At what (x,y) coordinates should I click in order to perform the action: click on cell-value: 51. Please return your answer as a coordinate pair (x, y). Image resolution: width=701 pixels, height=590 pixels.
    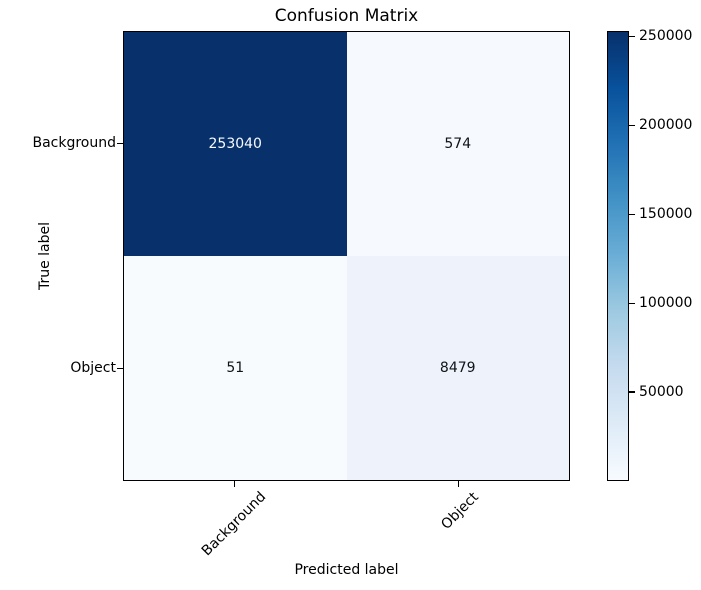
    Looking at the image, I should click on (235, 368).